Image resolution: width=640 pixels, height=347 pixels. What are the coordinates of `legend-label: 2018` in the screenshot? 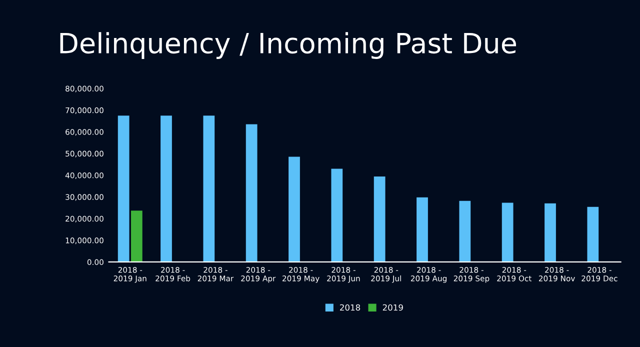 It's located at (350, 307).